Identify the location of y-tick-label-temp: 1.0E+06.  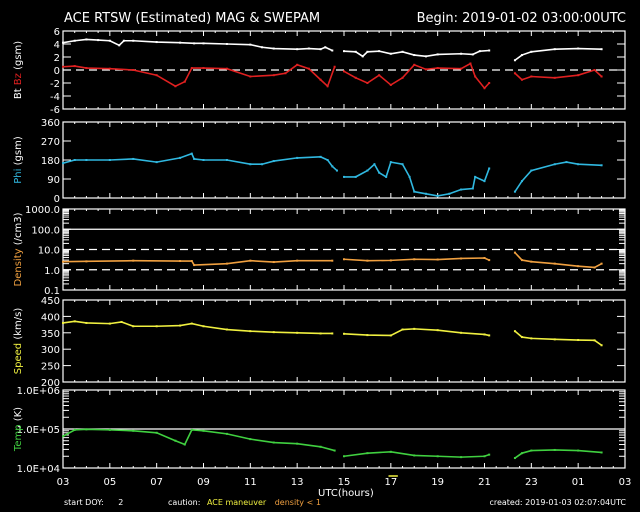
(38, 391).